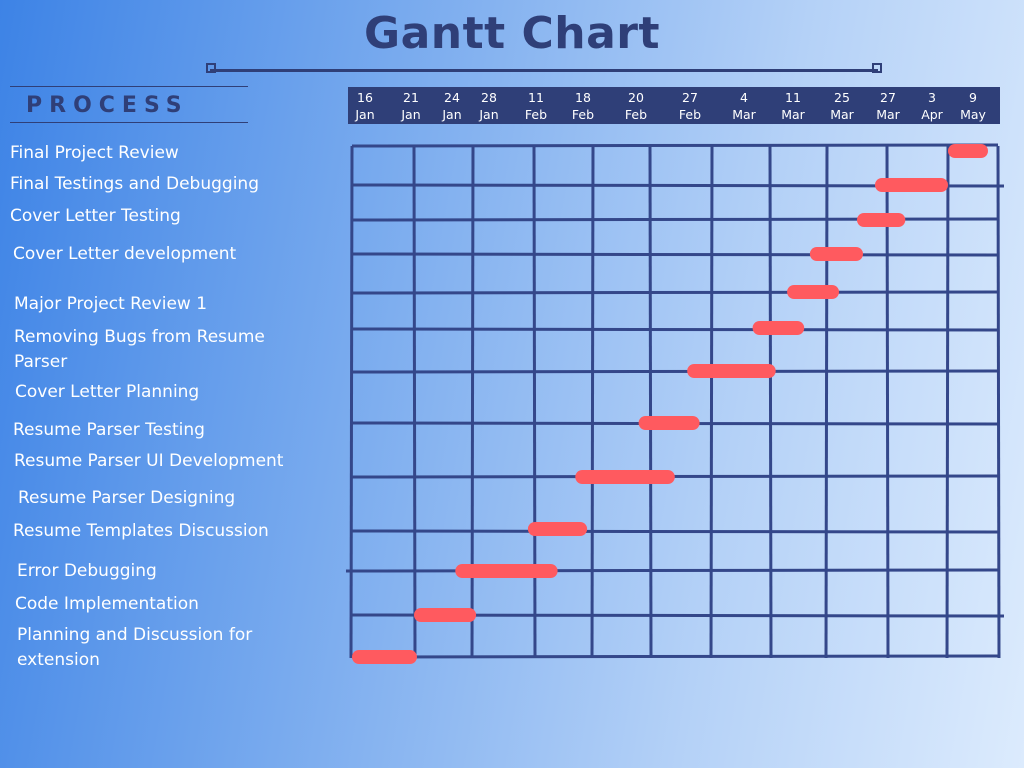 Image resolution: width=1024 pixels, height=768 pixels. I want to click on task-label: Major Project Review 1, so click(111, 304).